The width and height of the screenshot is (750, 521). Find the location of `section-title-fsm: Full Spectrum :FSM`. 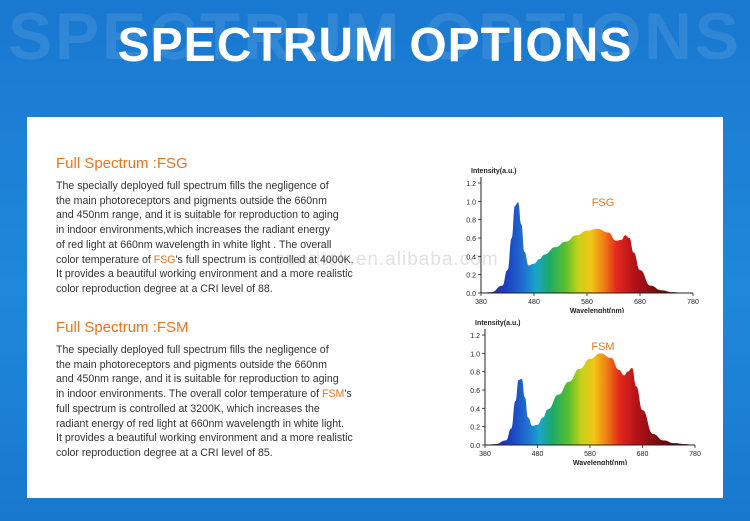

section-title-fsm: Full Spectrum :FSM is located at coordinates (122, 327).